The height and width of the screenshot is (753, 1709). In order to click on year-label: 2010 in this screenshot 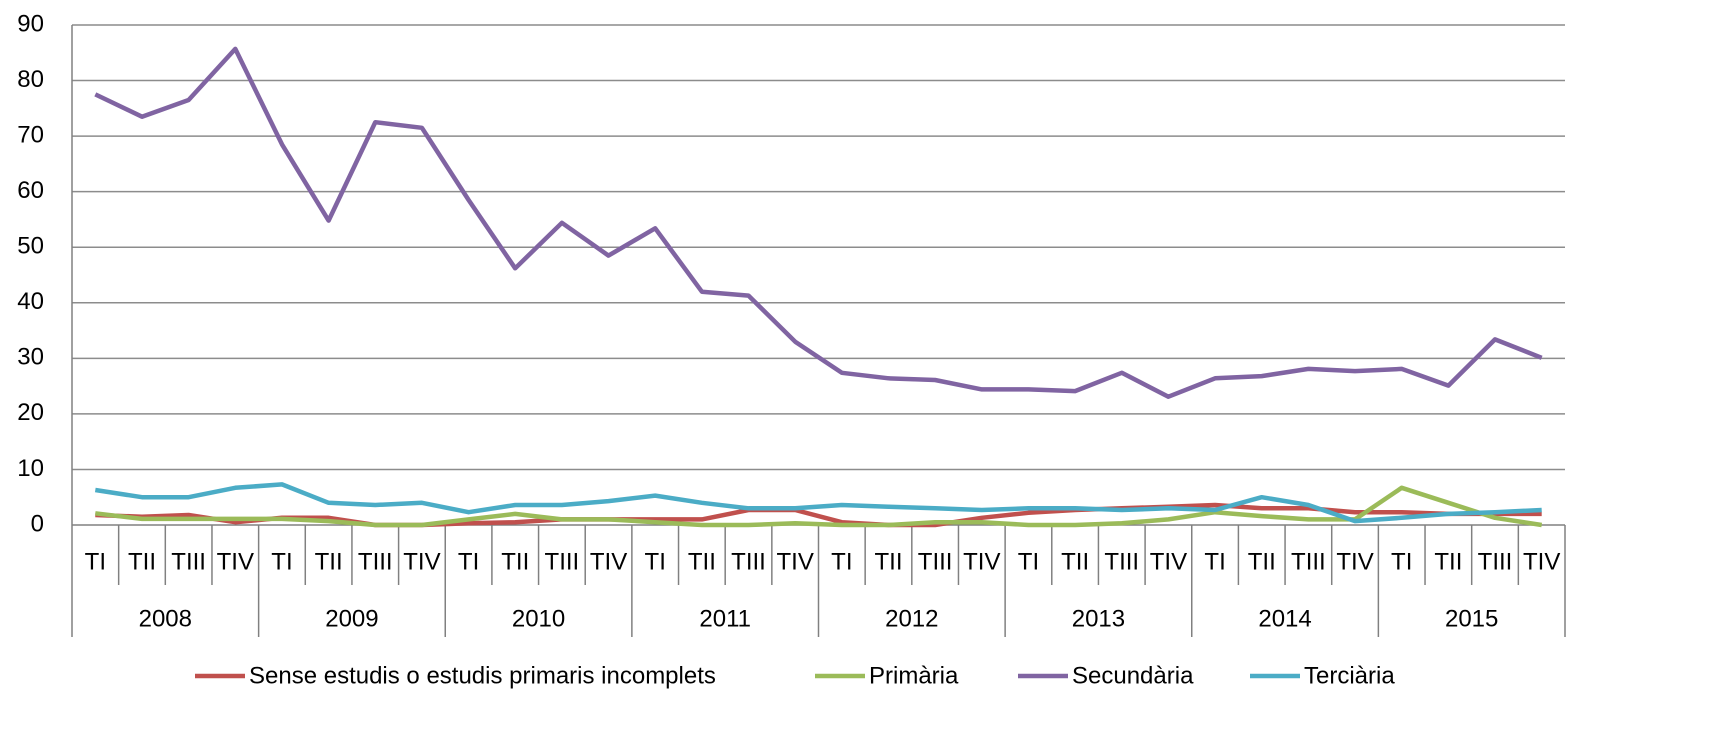, I will do `click(538, 618)`.